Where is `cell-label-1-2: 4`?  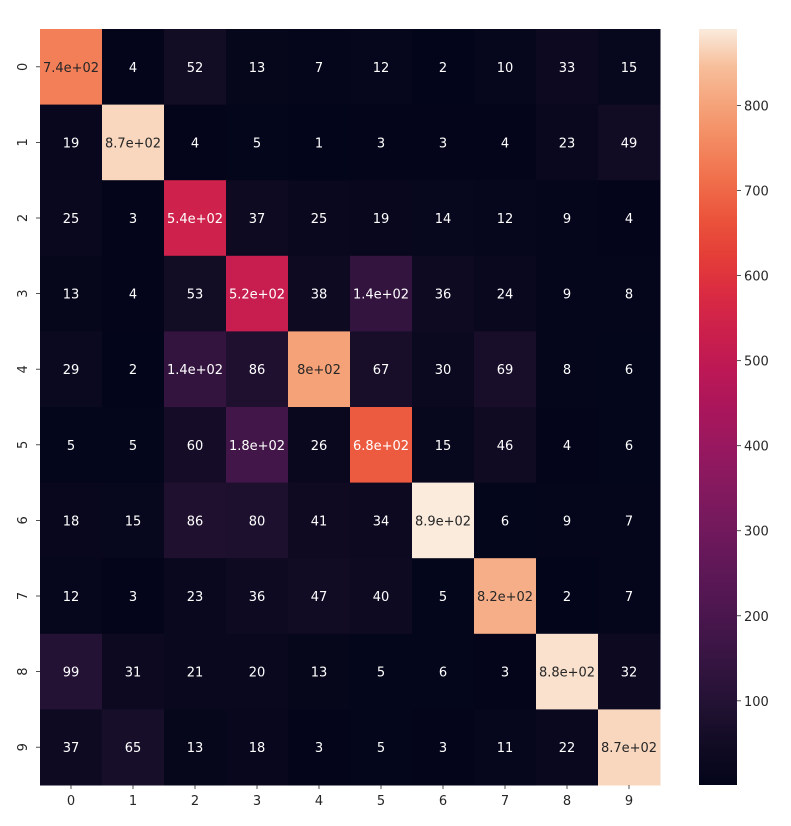
cell-label-1-2: 4 is located at coordinates (195, 143).